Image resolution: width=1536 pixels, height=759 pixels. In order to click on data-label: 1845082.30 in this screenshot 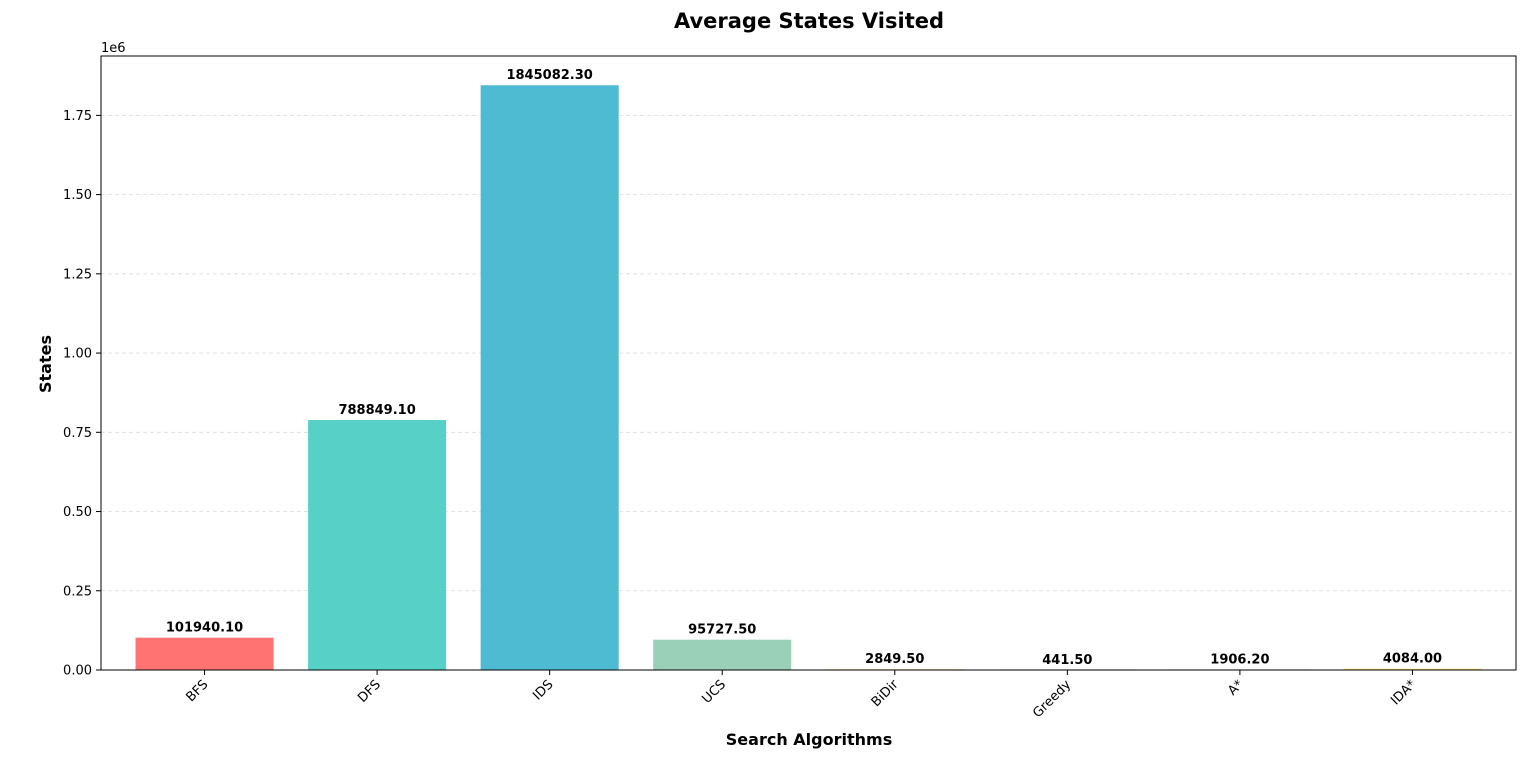, I will do `click(549, 75)`.